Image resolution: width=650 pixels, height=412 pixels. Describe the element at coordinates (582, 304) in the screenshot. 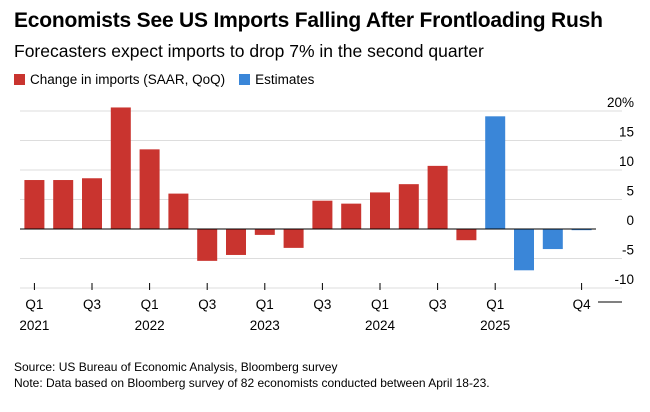

I see `x-tick-label: Q4` at that location.